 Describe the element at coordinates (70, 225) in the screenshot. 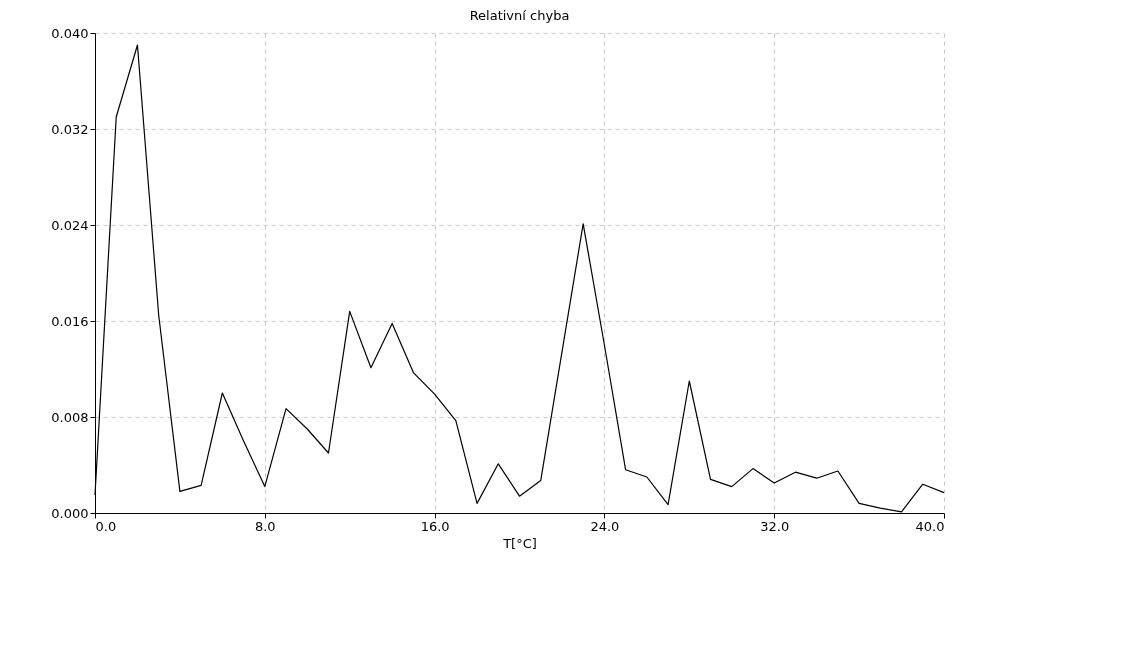

I see `y-tick-label: 0.024` at that location.